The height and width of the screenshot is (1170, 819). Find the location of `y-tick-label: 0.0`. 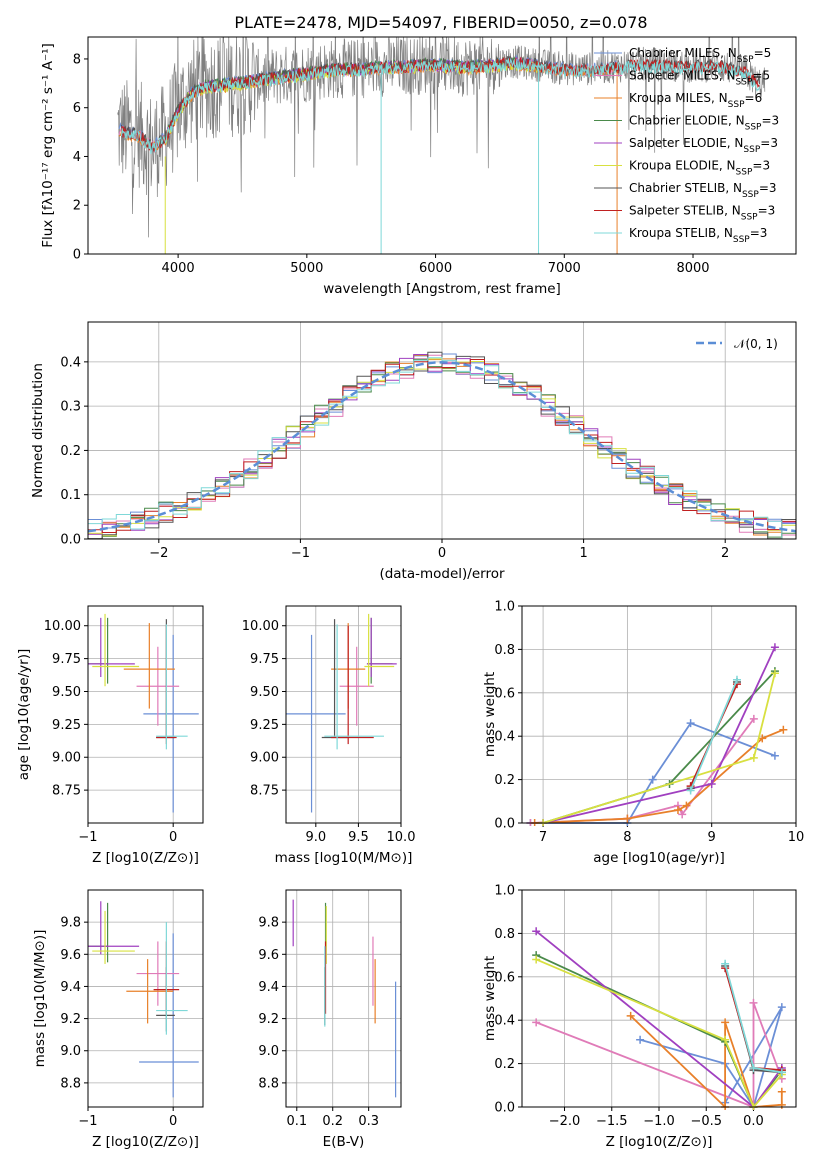

y-tick-label: 0.0 is located at coordinates (70, 540).